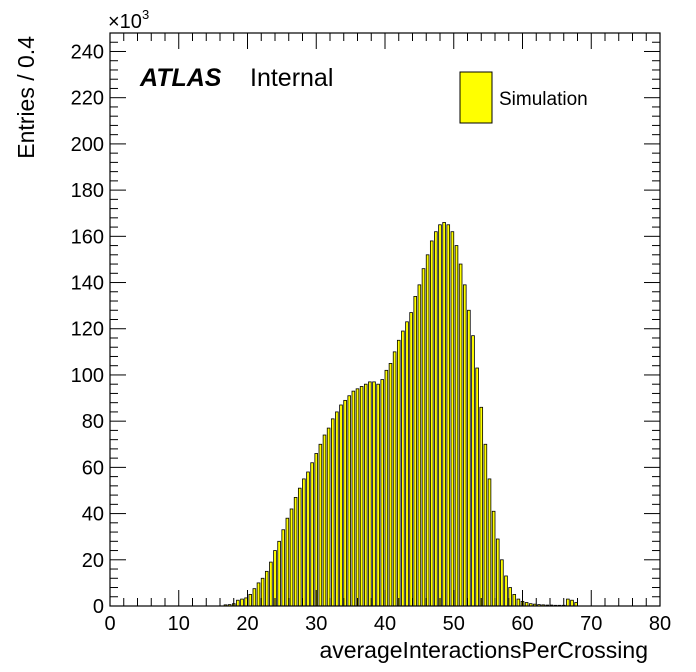  What do you see at coordinates (145, 14) in the screenshot?
I see `y-multiplier-exponent: 3` at bounding box center [145, 14].